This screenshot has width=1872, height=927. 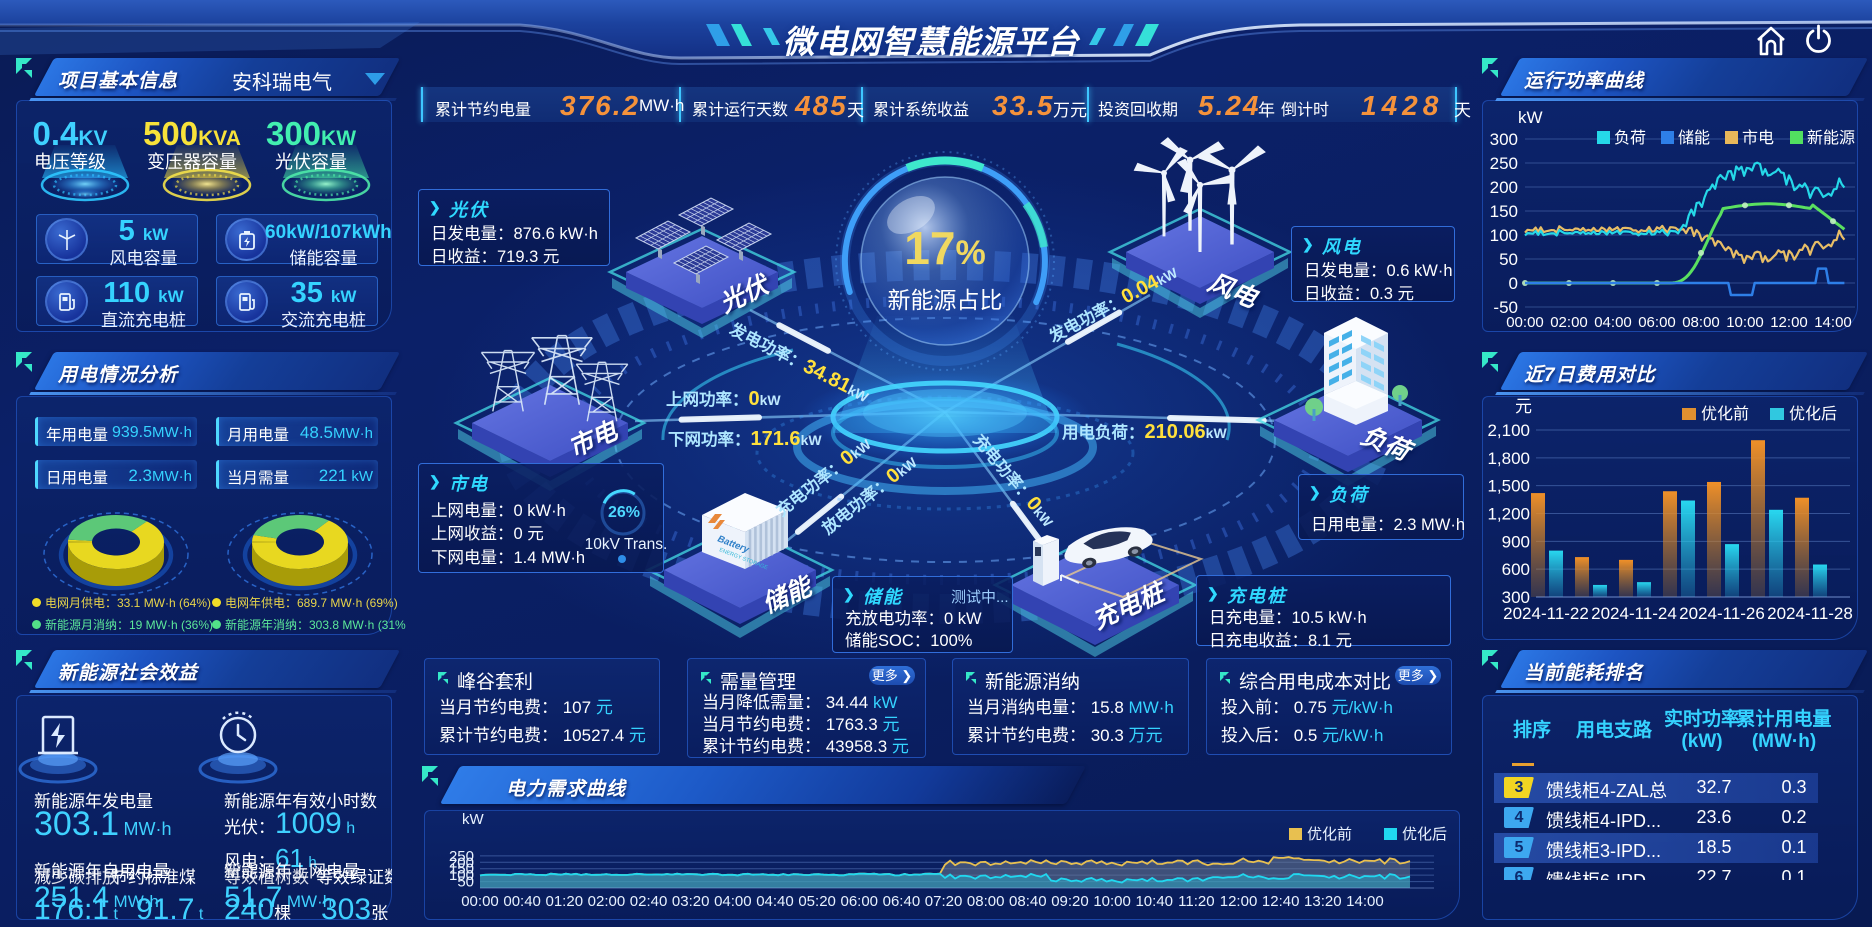 I want to click on svg-text: 10:40, so click(x=1154, y=901).